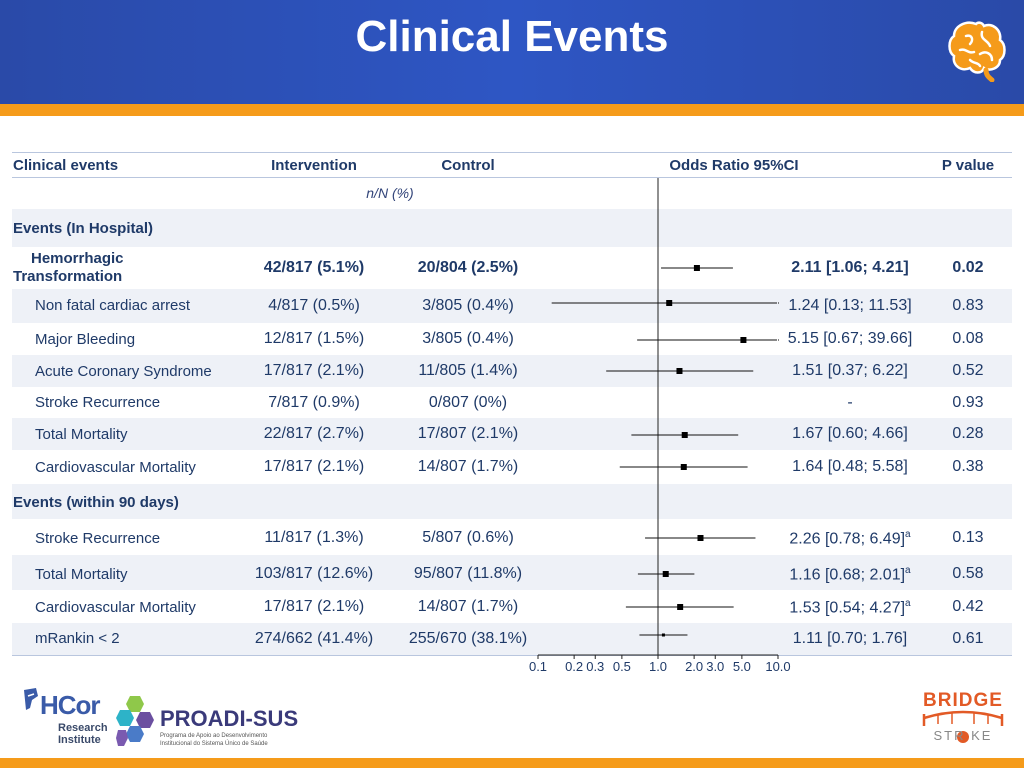  I want to click on bridge-wordmark: BRIDGE, so click(963, 700).